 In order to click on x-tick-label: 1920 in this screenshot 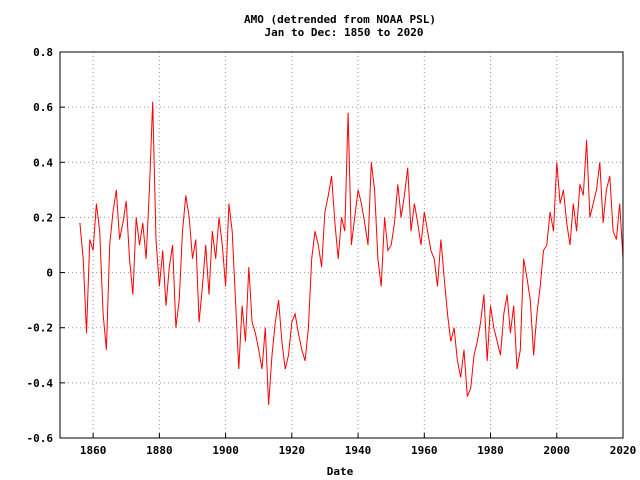, I will do `click(292, 450)`.